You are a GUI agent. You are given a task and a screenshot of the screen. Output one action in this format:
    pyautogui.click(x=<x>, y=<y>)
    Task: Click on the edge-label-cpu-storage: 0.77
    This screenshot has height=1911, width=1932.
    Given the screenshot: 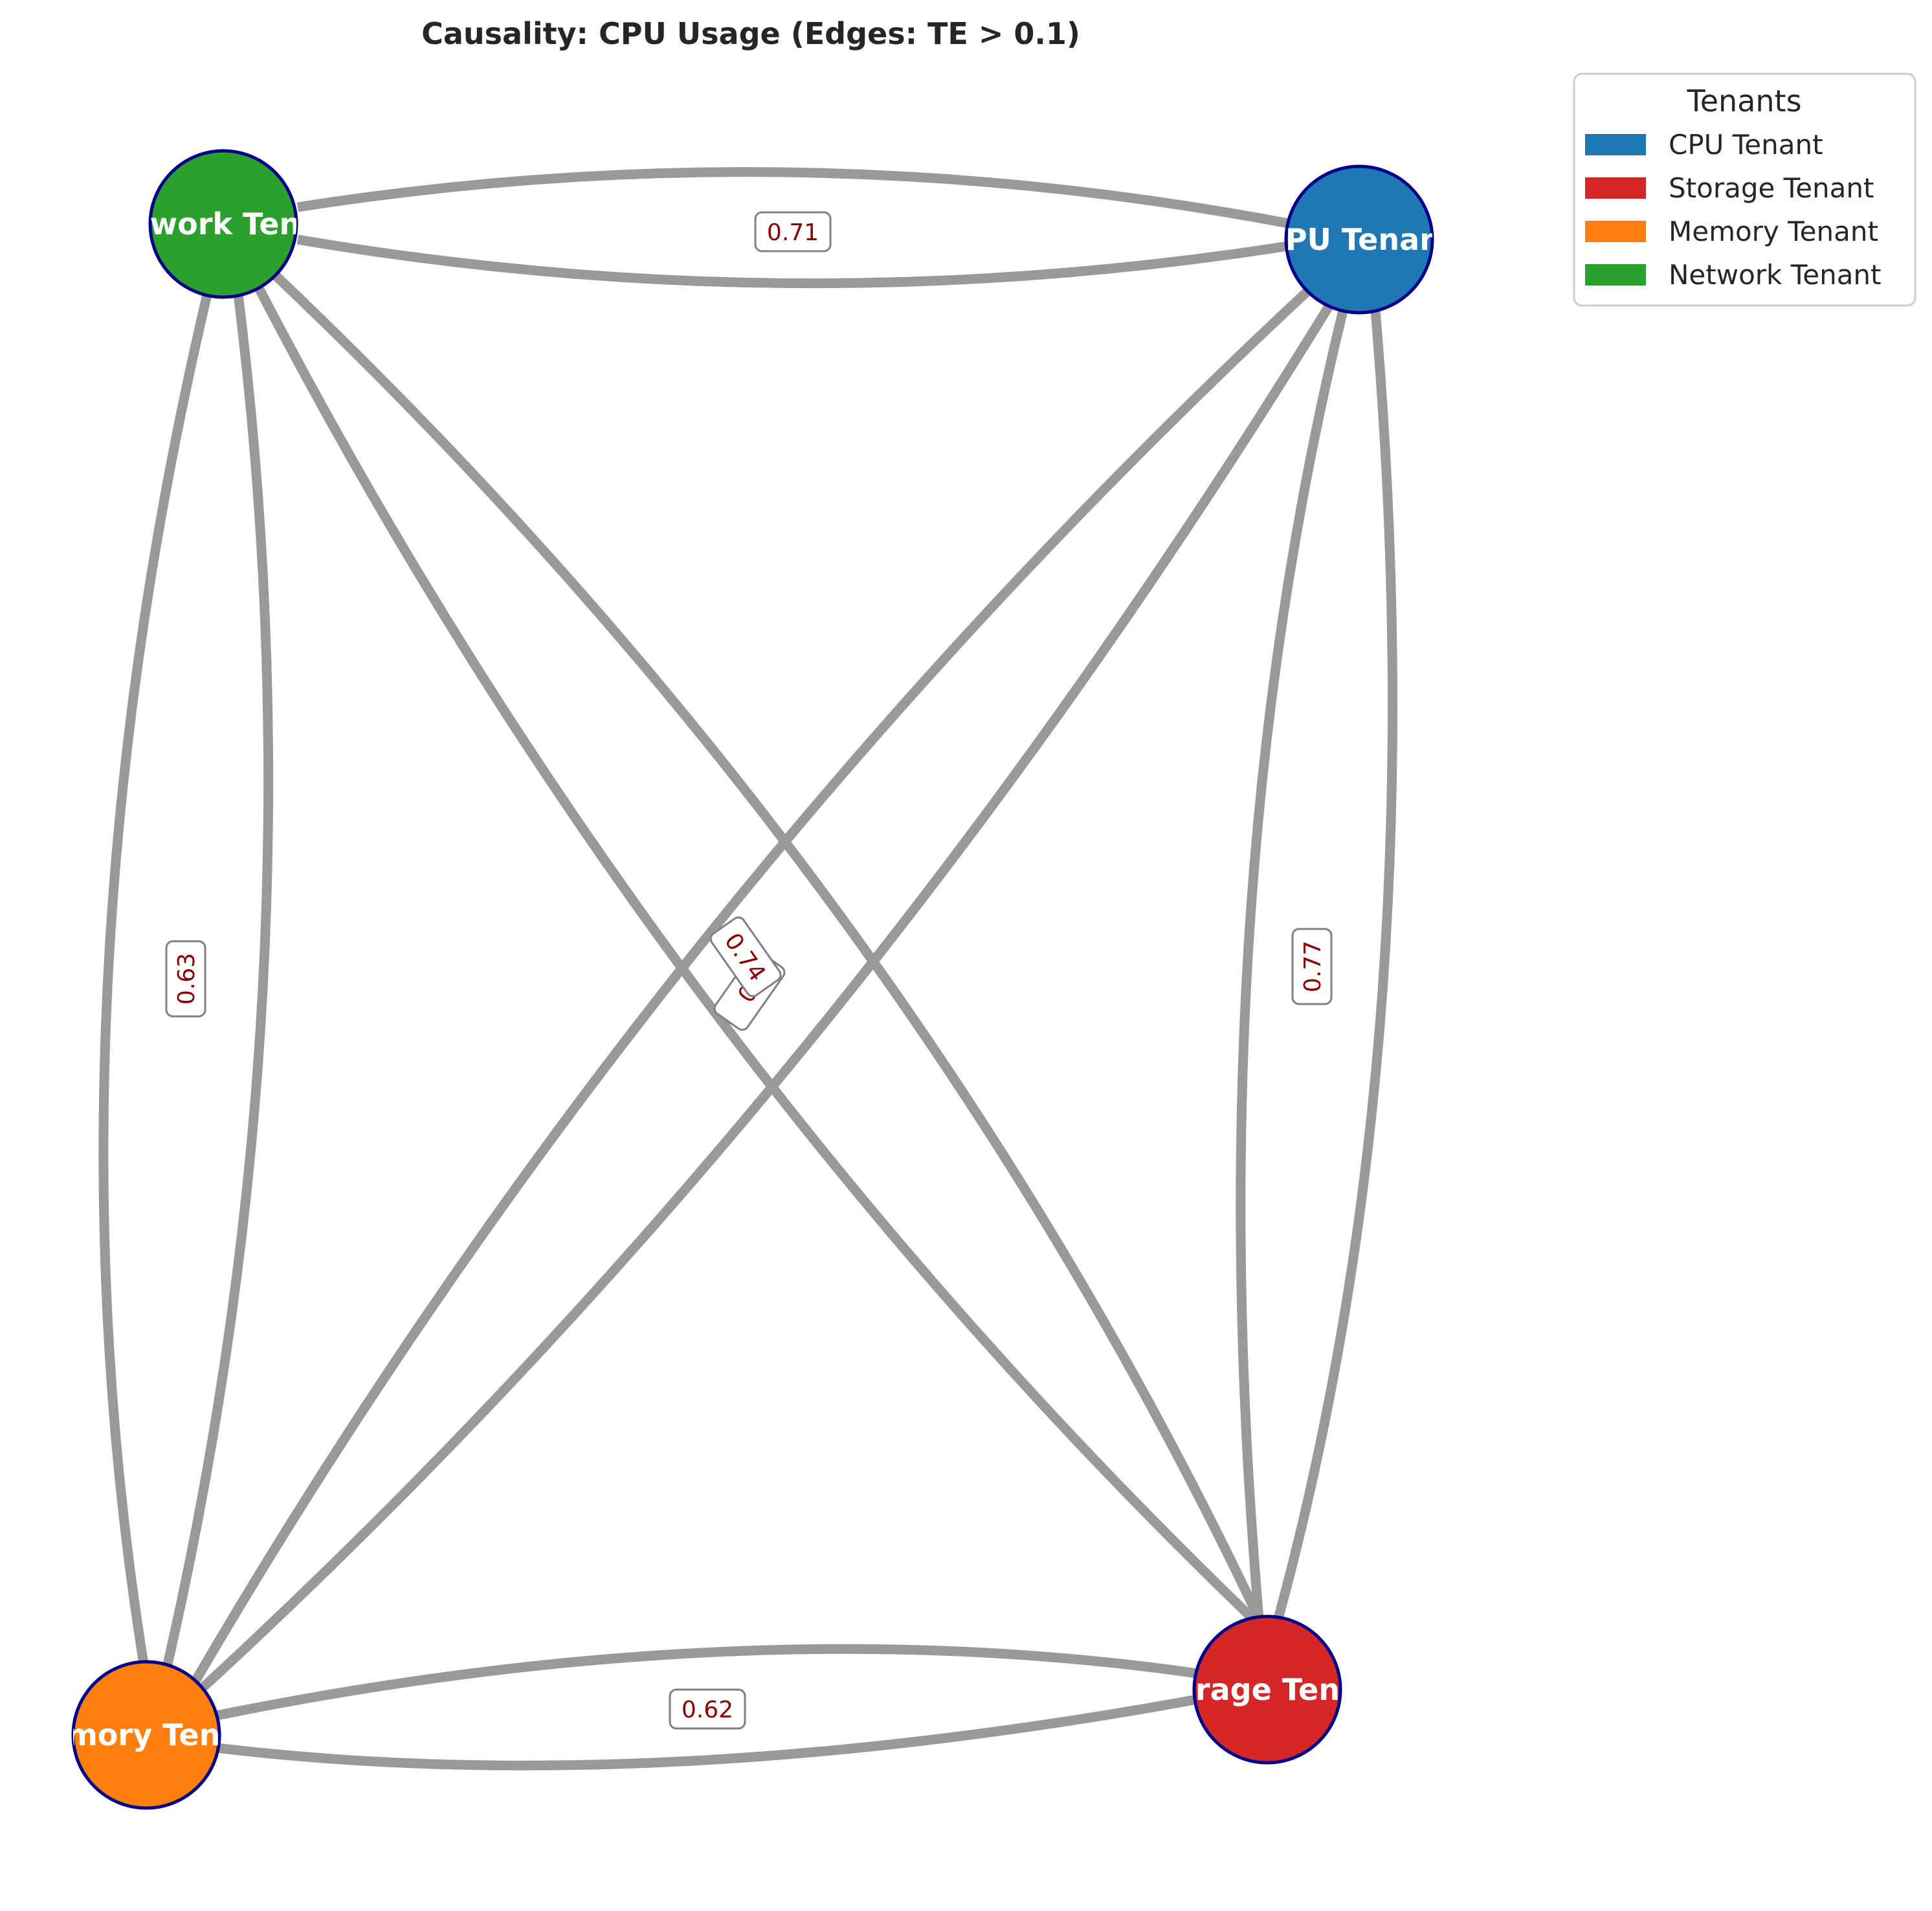 What is the action you would take?
    pyautogui.click(x=1312, y=966)
    